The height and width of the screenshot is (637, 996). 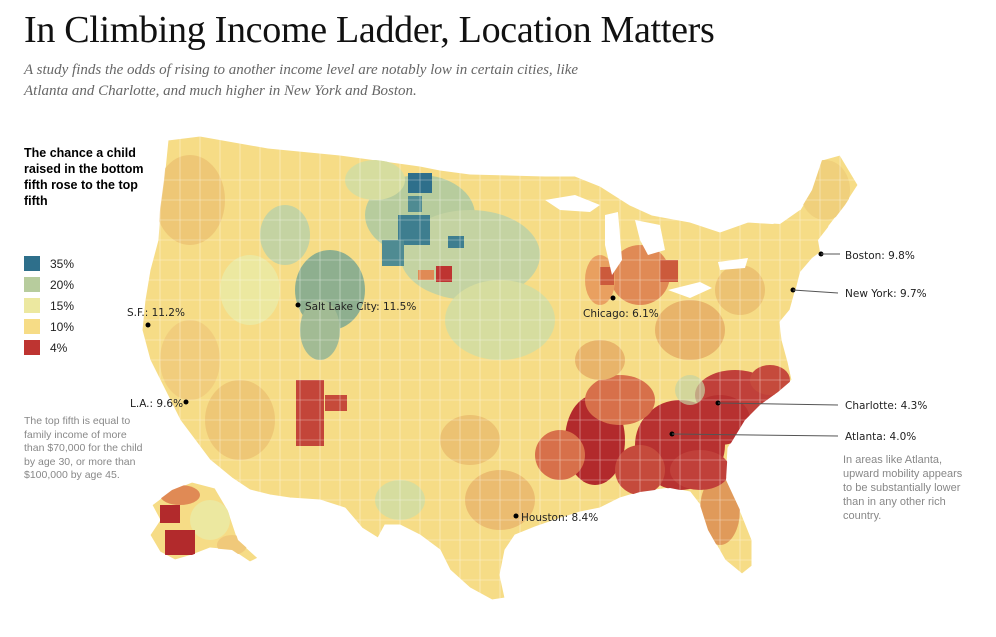 I want to click on legend-label: 4%, so click(x=59, y=347).